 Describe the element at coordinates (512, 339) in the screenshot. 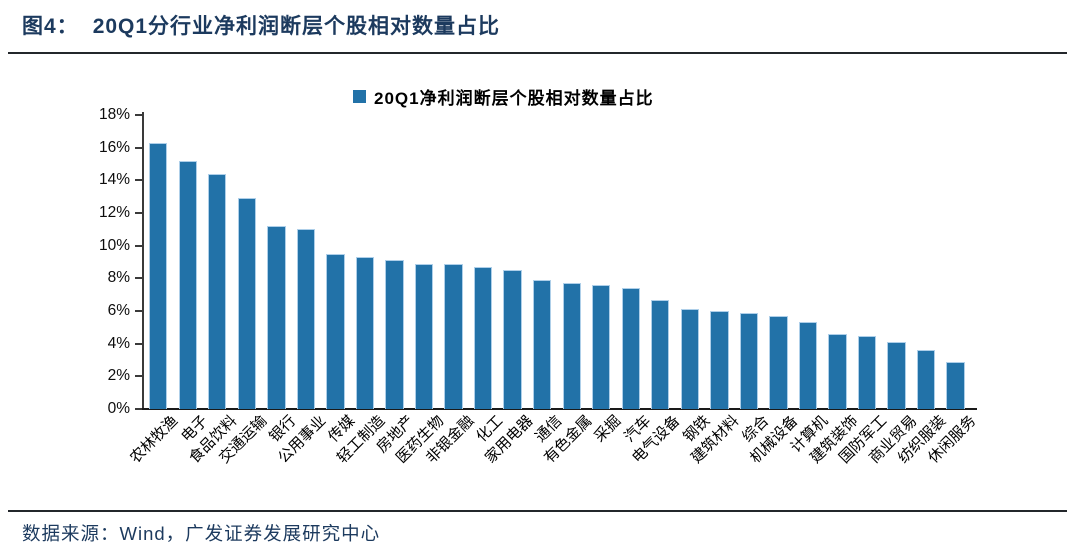

I see `bar-家用电器` at that location.